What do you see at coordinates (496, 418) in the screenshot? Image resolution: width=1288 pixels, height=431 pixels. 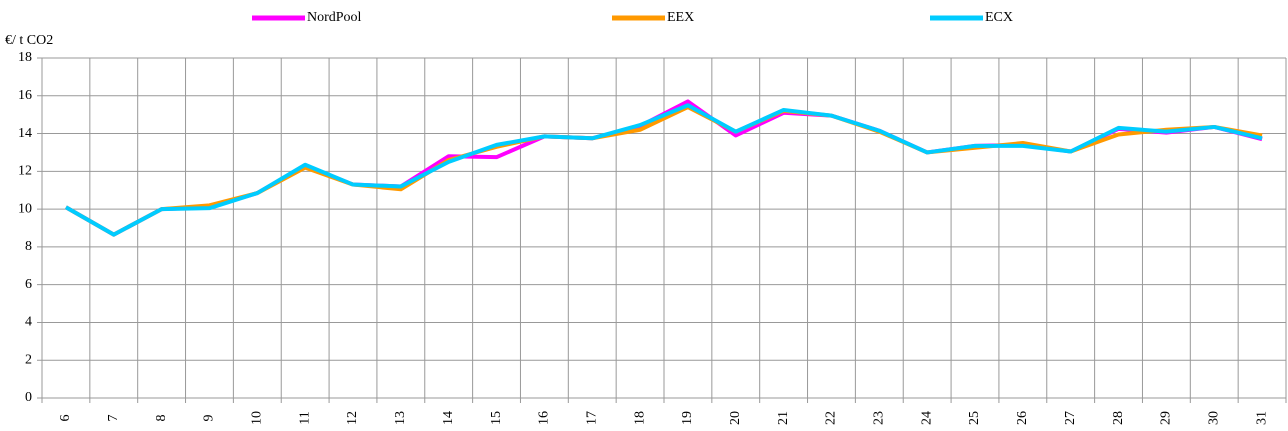 I see `x-tick-label: 15` at bounding box center [496, 418].